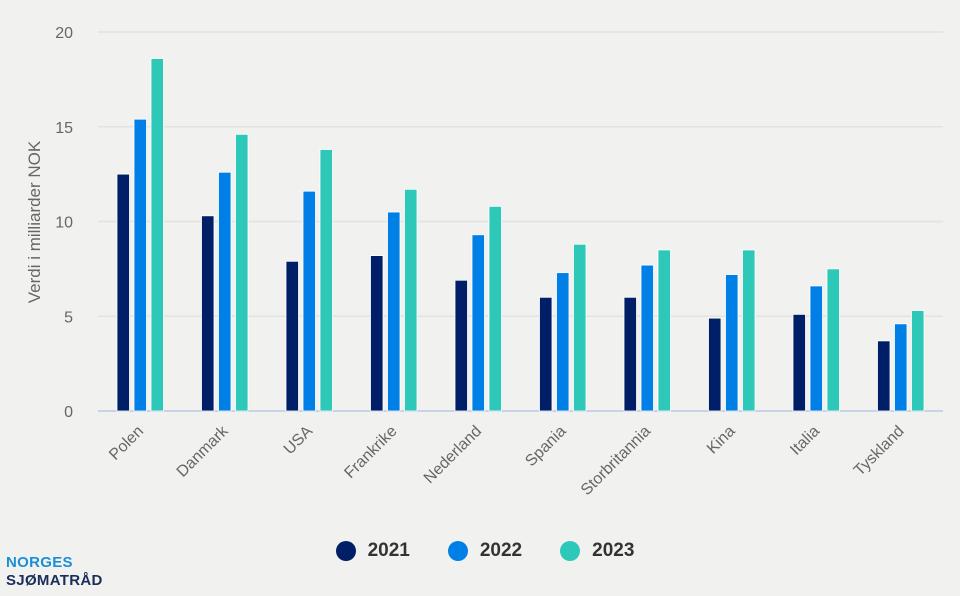 This screenshot has height=596, width=960. What do you see at coordinates (833, 340) in the screenshot?
I see `bar-2023-Italia` at bounding box center [833, 340].